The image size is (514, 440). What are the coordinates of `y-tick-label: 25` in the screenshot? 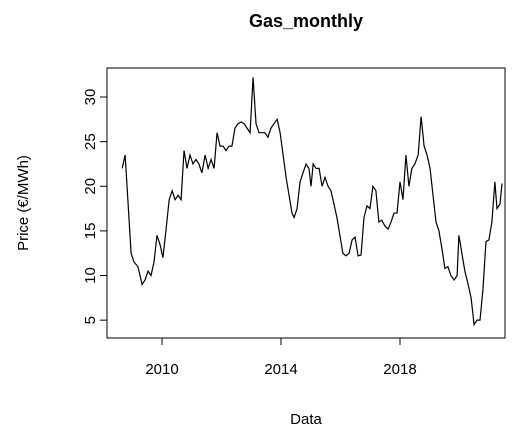 It's located at (90, 141).